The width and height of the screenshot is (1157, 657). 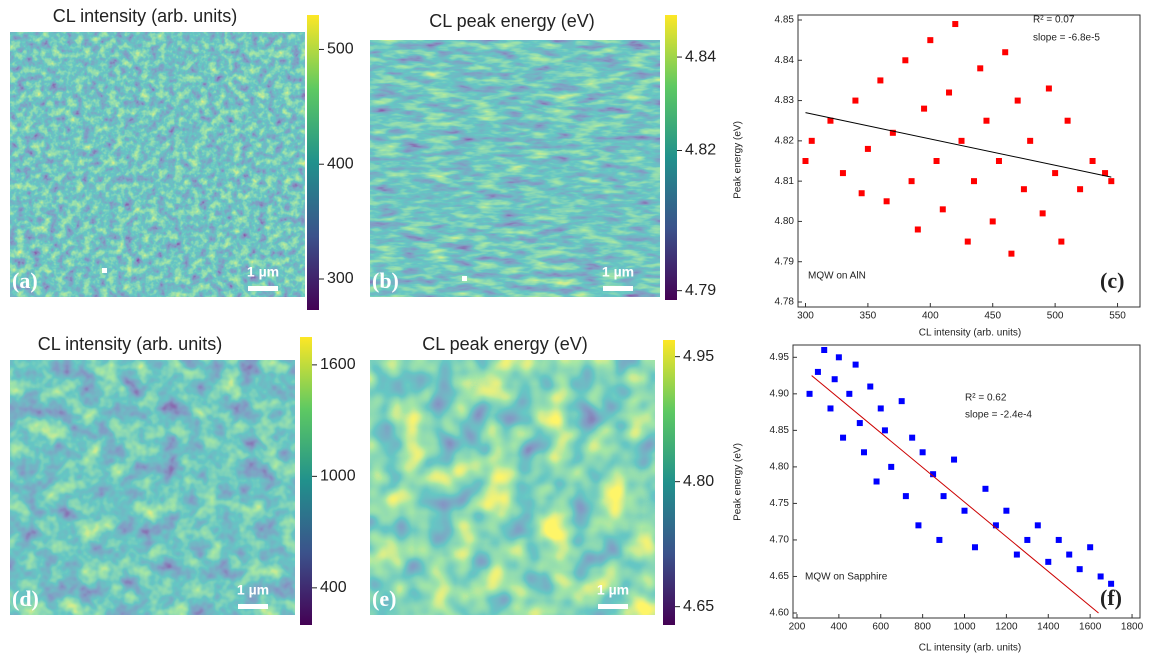 What do you see at coordinates (738, 160) in the screenshot?
I see `y-axis-label: Peak energy (eV)` at bounding box center [738, 160].